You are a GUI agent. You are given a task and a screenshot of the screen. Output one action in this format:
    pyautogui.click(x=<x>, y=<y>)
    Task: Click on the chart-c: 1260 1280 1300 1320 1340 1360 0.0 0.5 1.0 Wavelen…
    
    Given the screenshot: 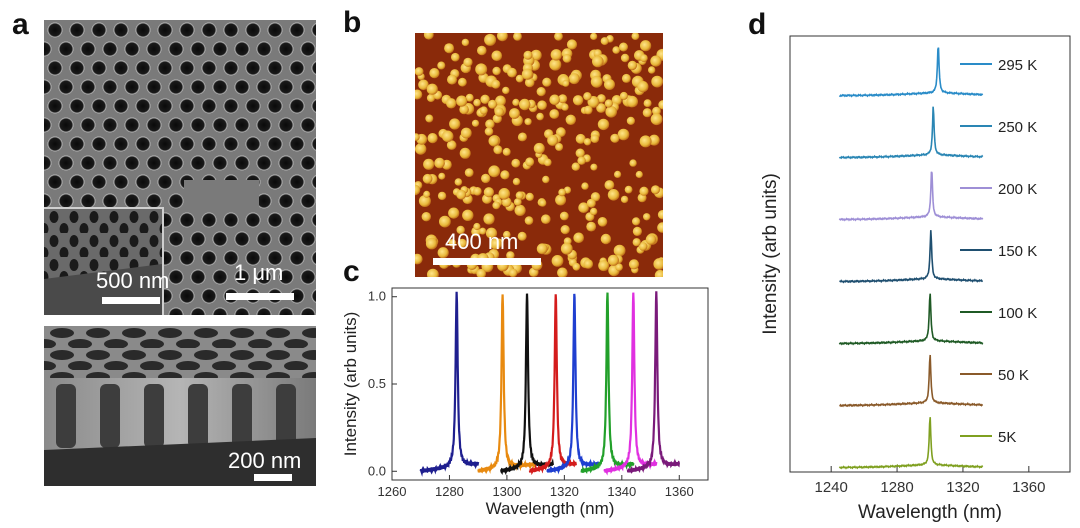 What is the action you would take?
    pyautogui.click(x=525, y=402)
    